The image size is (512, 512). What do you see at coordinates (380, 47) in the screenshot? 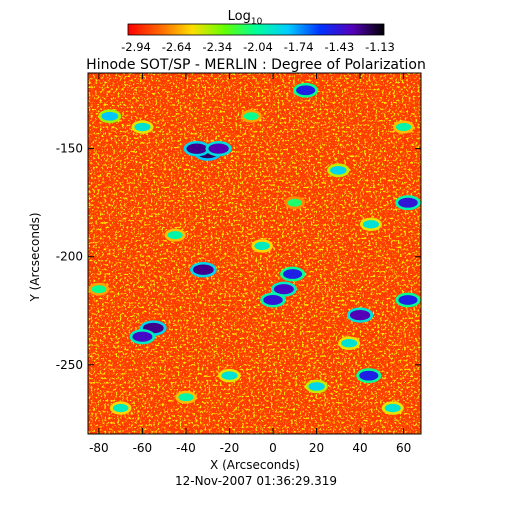
I see `colorbar-tick-label: -1.13` at bounding box center [380, 47].